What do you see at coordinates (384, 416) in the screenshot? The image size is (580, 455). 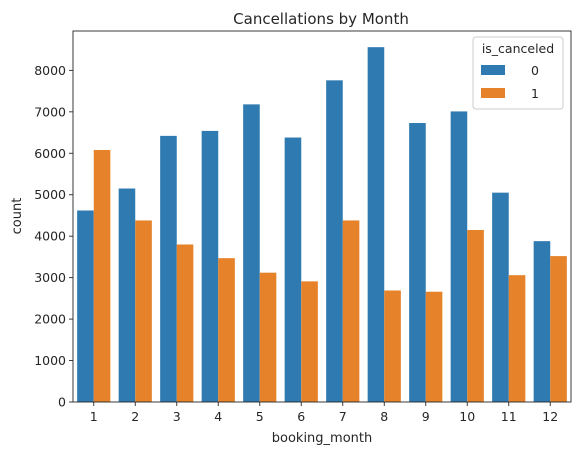 I see `x-tick-label: 8` at bounding box center [384, 416].